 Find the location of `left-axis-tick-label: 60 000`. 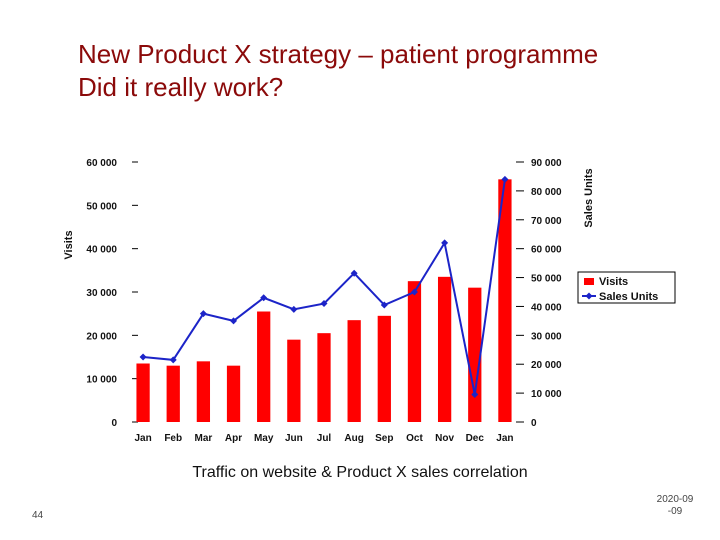

left-axis-tick-label: 60 000 is located at coordinates (101, 163).